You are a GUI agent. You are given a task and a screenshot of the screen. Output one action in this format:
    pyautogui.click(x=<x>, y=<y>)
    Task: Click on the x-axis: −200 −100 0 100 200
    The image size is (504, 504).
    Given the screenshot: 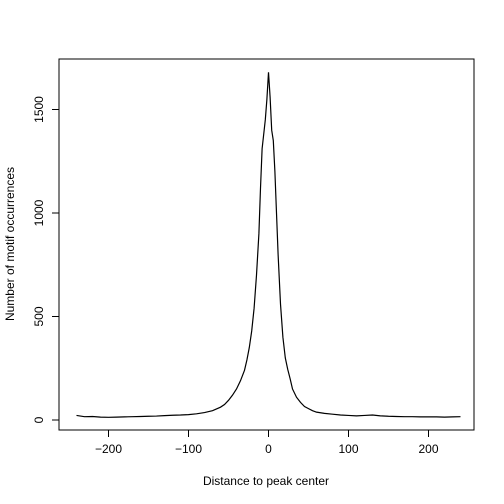 What is the action you would take?
    pyautogui.click(x=267, y=442)
    